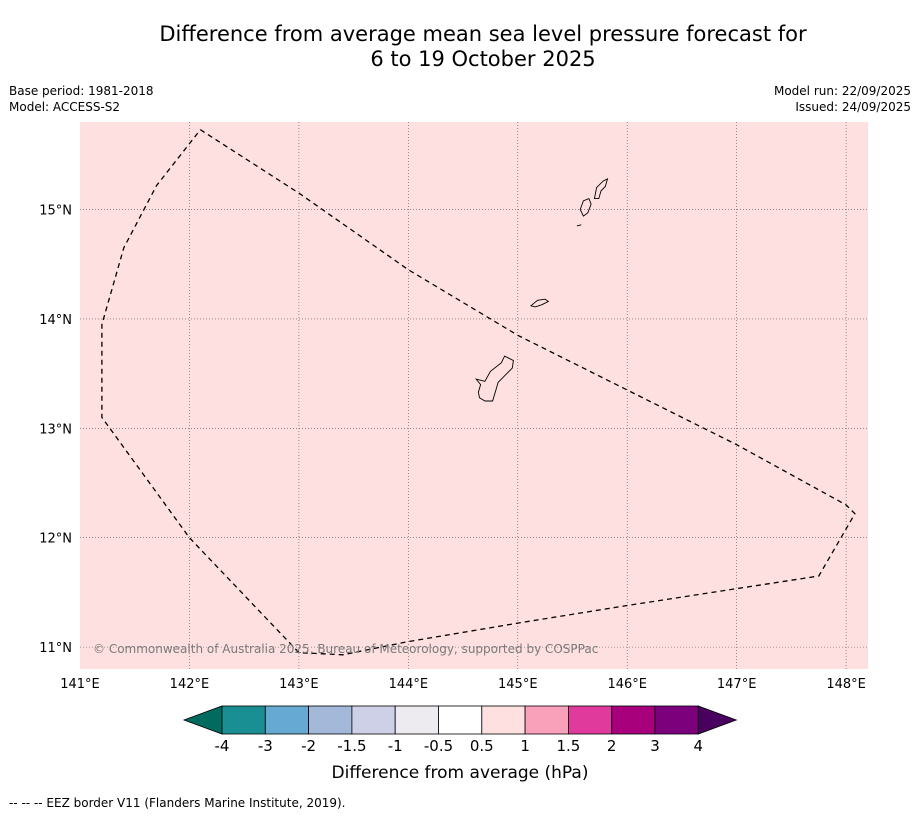  I want to click on island-guam, so click(494, 378).